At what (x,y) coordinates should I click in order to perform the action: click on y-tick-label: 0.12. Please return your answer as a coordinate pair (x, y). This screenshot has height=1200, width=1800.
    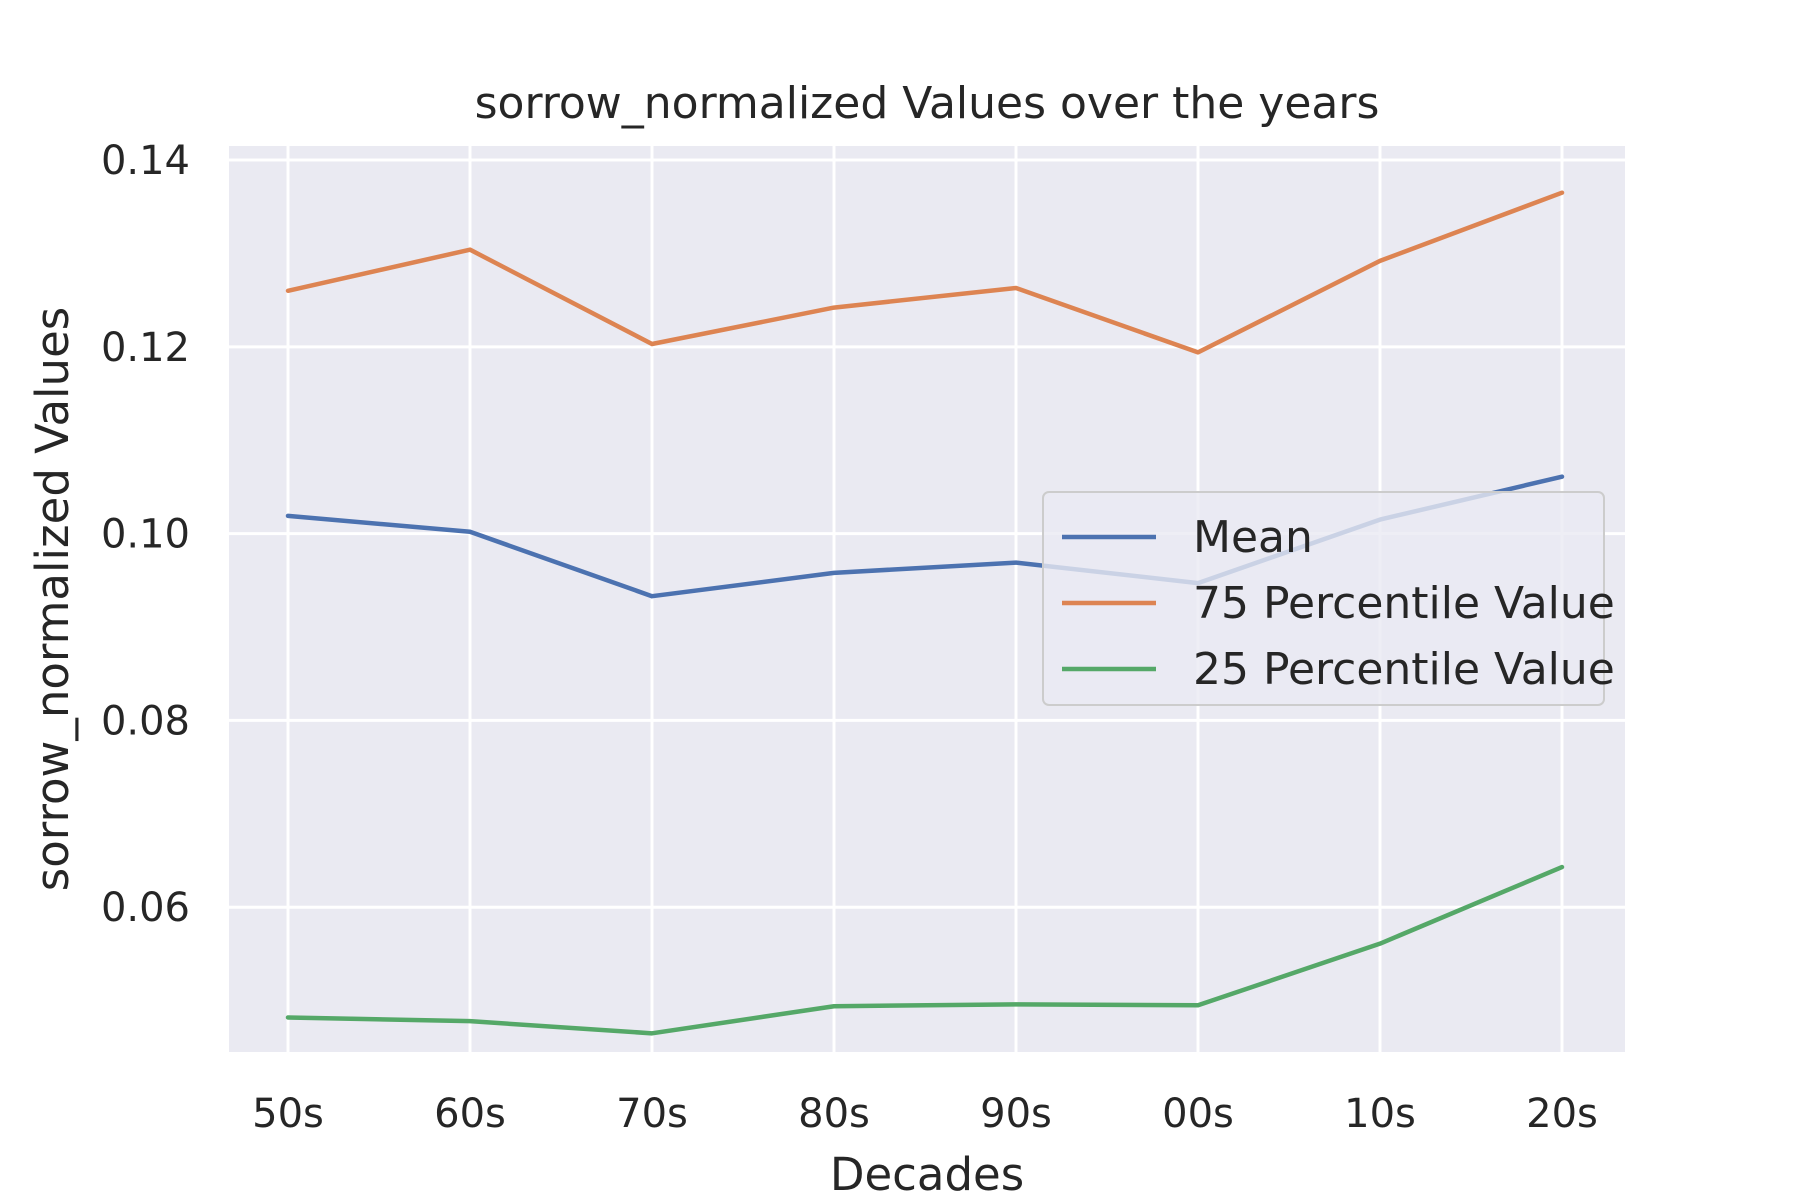
    Looking at the image, I should click on (145, 348).